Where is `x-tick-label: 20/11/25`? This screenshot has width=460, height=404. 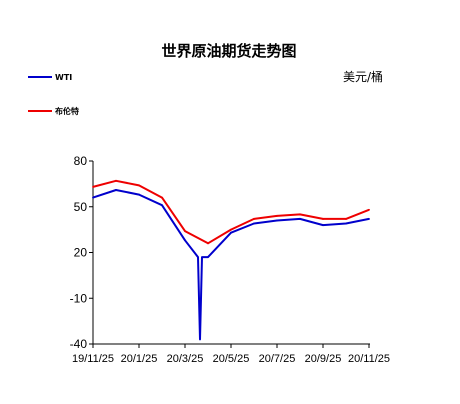 x-tick-label: 20/11/25 is located at coordinates (369, 359).